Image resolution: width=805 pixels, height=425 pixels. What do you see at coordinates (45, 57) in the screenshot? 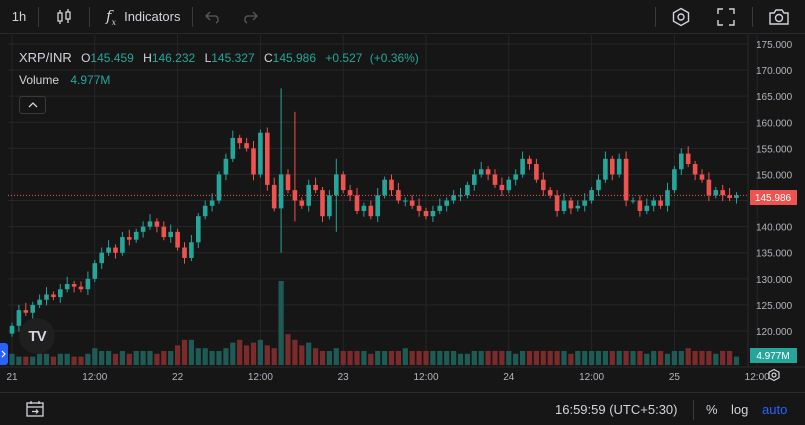
I see `symbol-name: XRP/INR` at bounding box center [45, 57].